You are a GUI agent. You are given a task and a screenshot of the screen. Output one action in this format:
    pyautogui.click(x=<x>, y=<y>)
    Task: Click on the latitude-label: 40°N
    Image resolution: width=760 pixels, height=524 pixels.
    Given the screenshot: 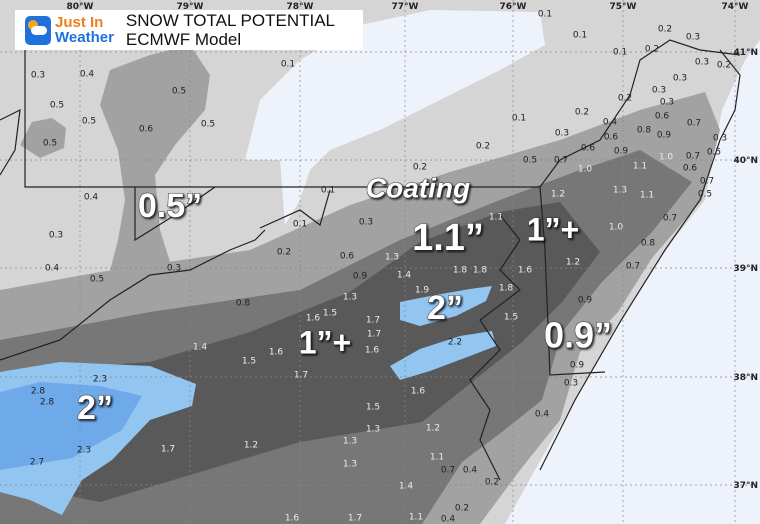 What is the action you would take?
    pyautogui.click(x=745, y=161)
    